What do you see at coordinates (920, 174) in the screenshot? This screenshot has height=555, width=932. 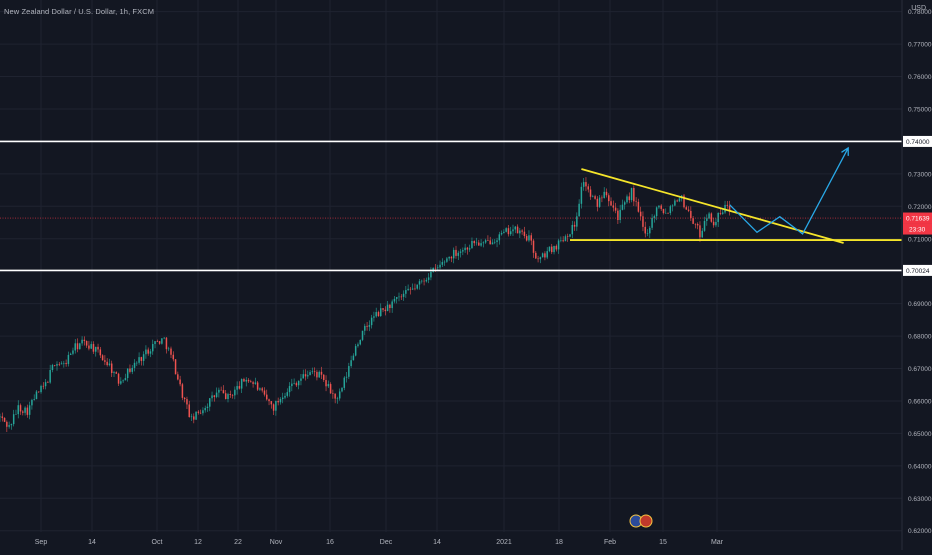 I see `y-tick-label: 0.73000` at bounding box center [920, 174].